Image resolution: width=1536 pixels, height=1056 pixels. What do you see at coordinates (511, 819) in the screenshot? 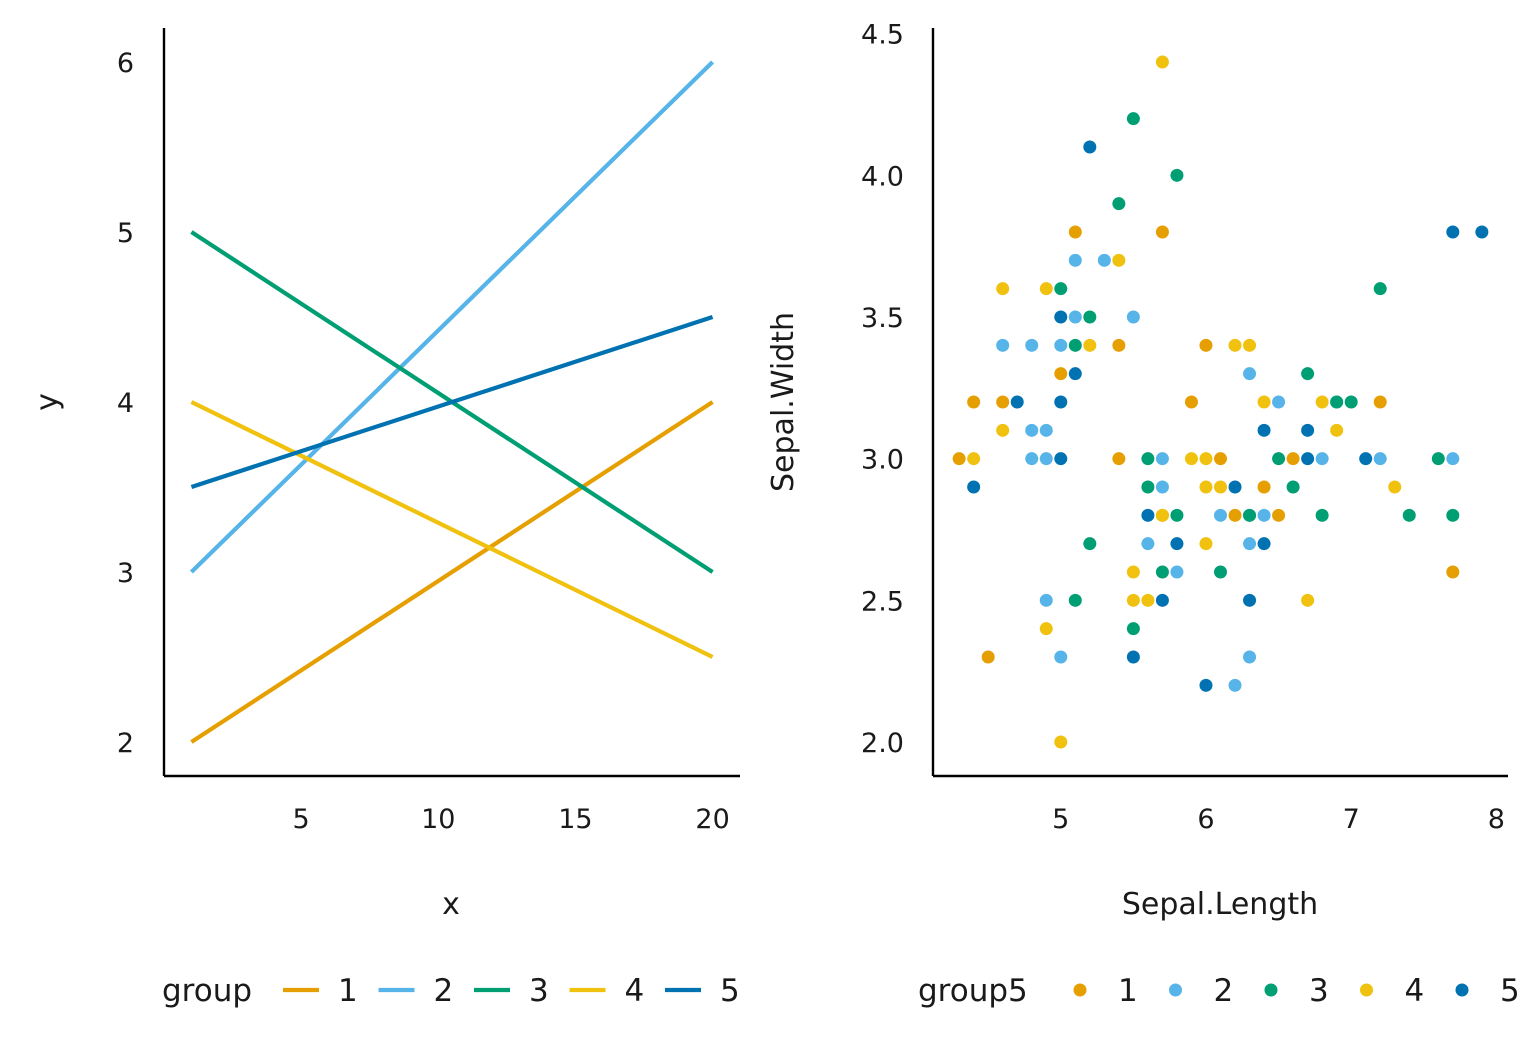
I see `left-x-tick-labels: 5 10 15 20` at bounding box center [511, 819].